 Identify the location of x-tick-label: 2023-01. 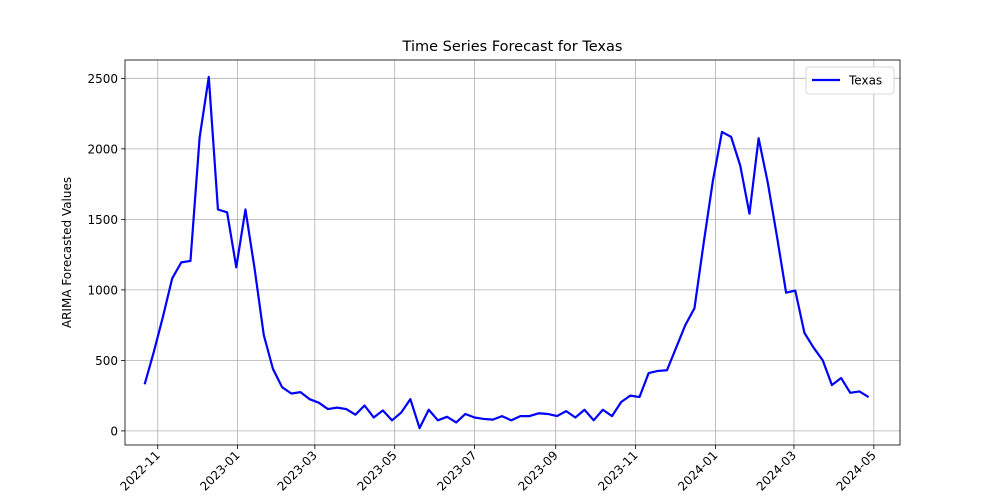
(219, 470).